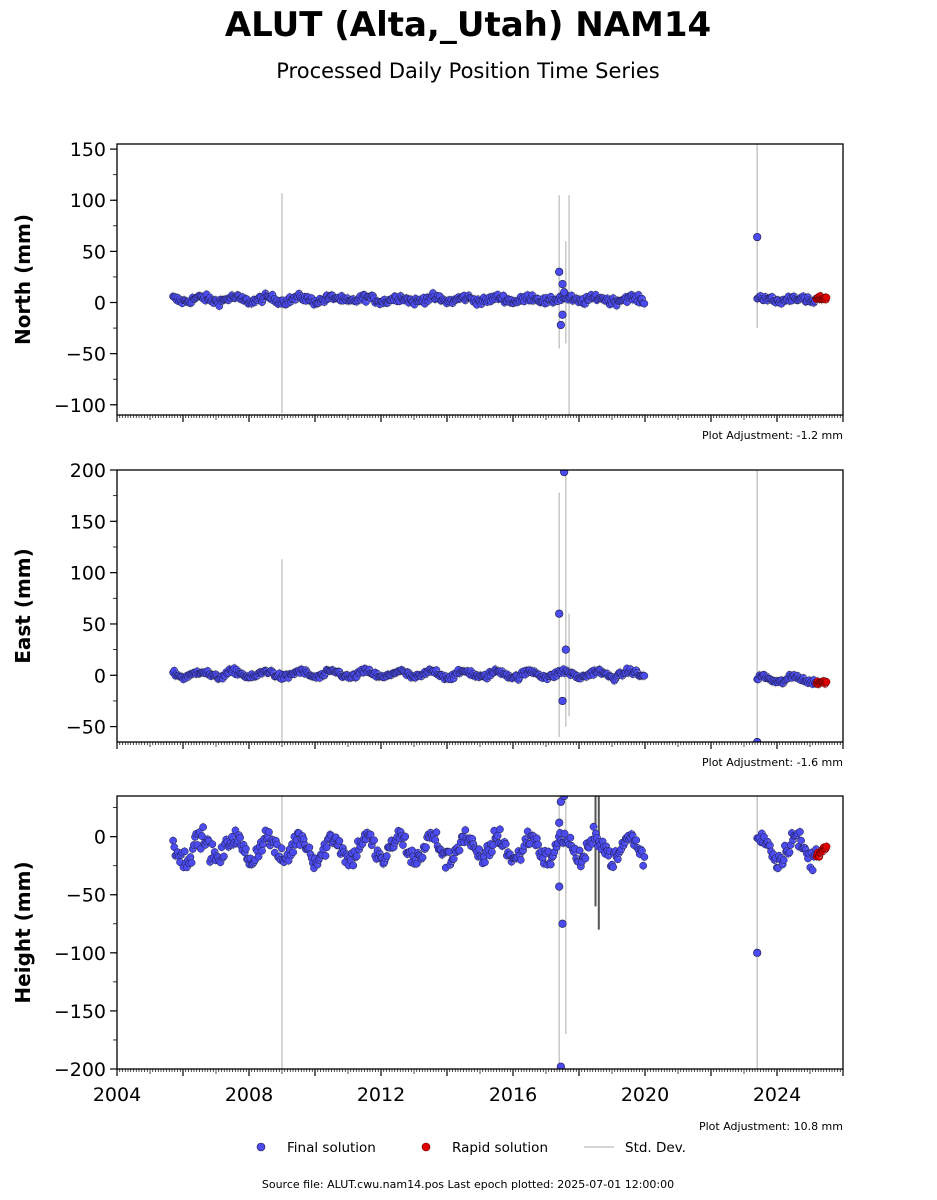 The image size is (937, 1200). I want to click on legend-final-marker, so click(261, 1147).